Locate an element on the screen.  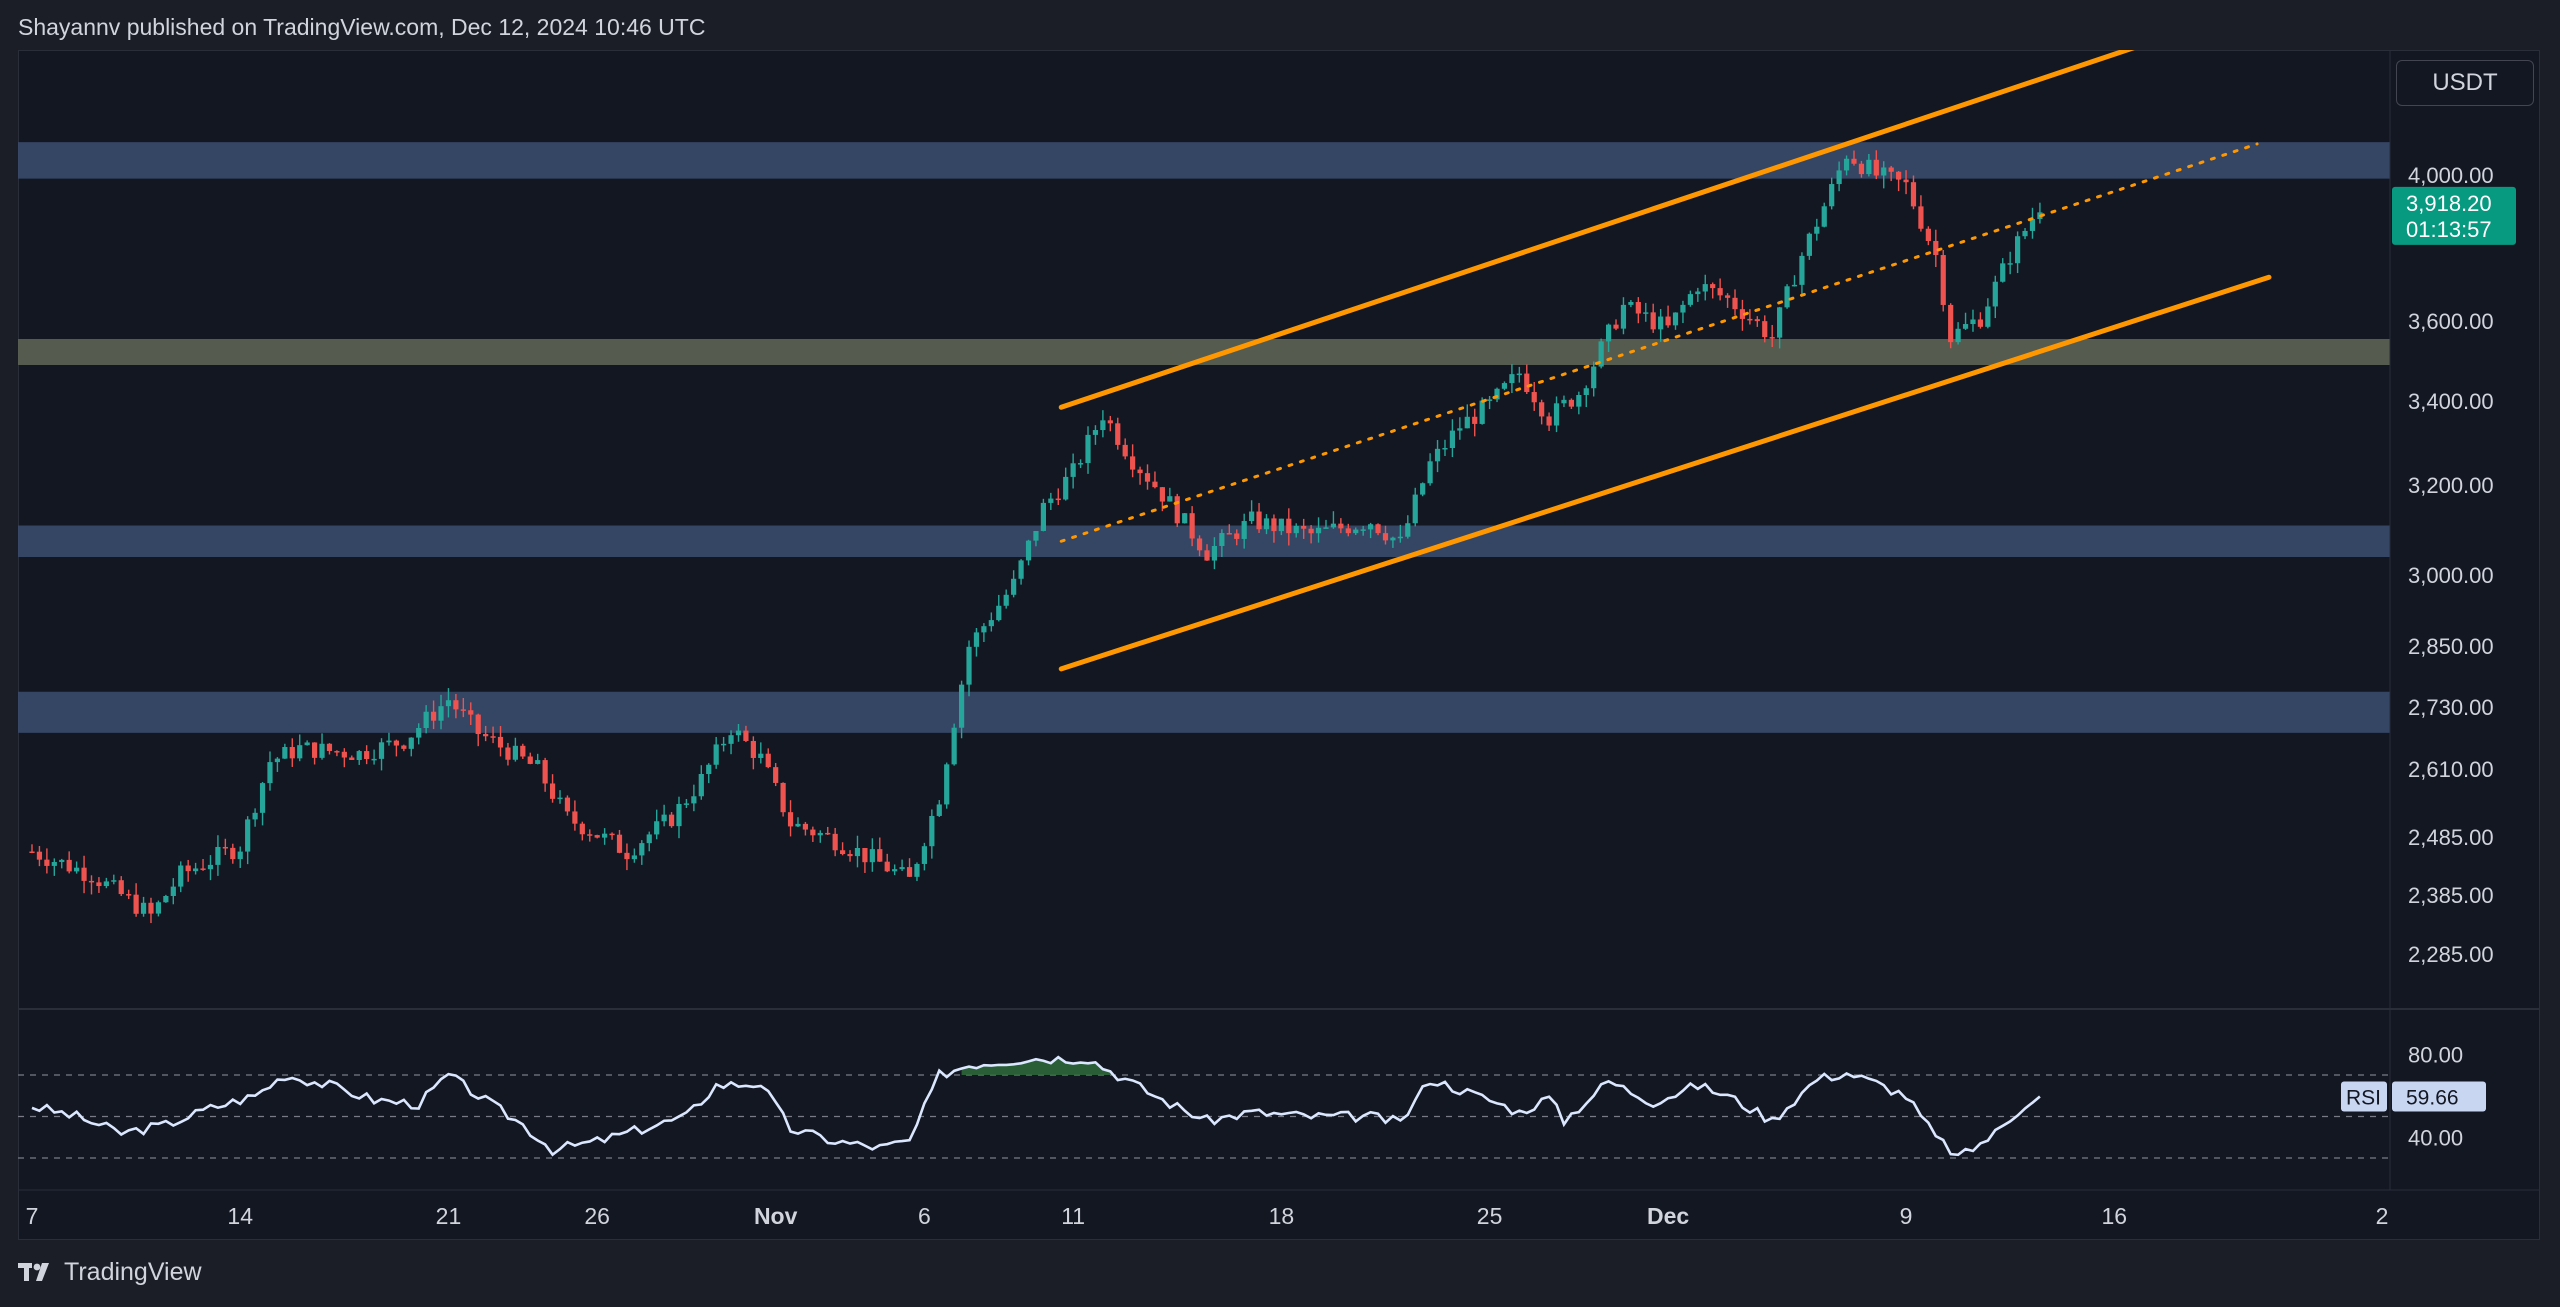
time-tick-label: Dec is located at coordinates (1668, 1216).